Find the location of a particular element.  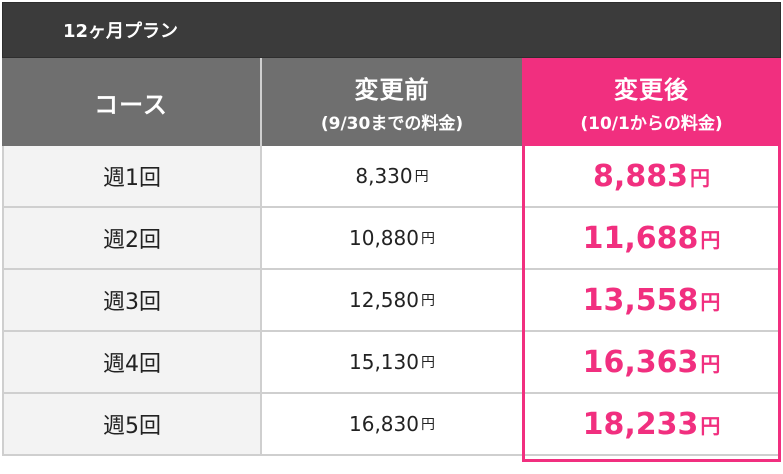

before-price: 8,330 is located at coordinates (384, 176).